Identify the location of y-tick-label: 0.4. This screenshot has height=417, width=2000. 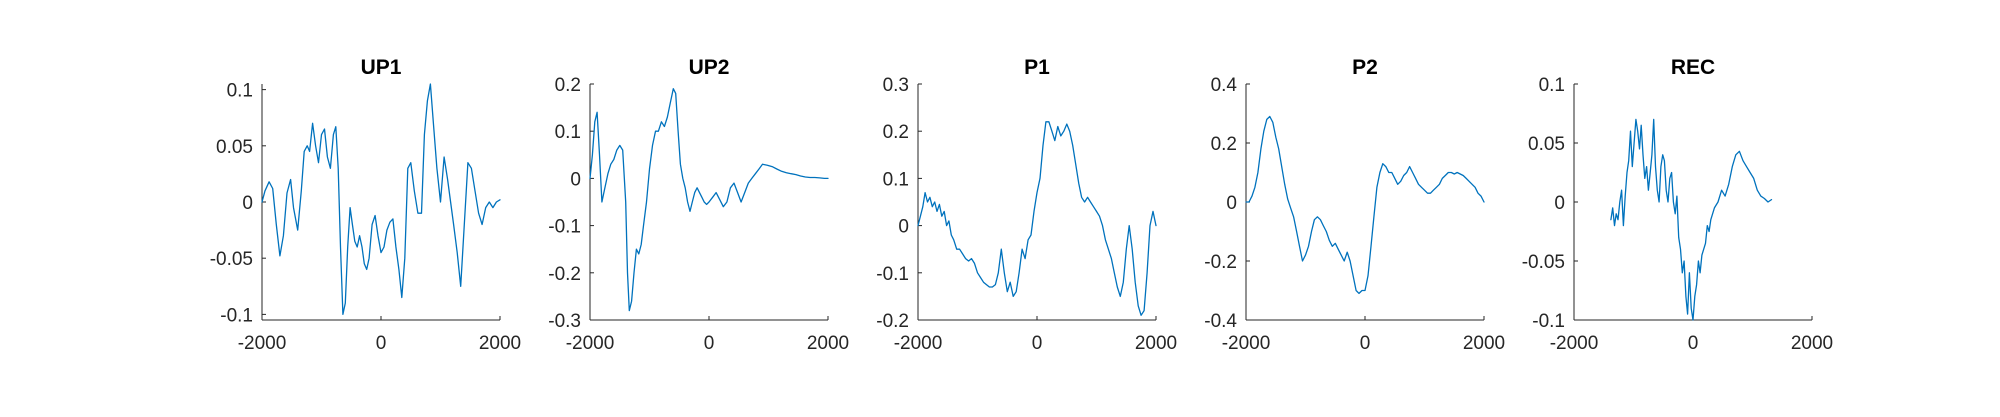
(1224, 85).